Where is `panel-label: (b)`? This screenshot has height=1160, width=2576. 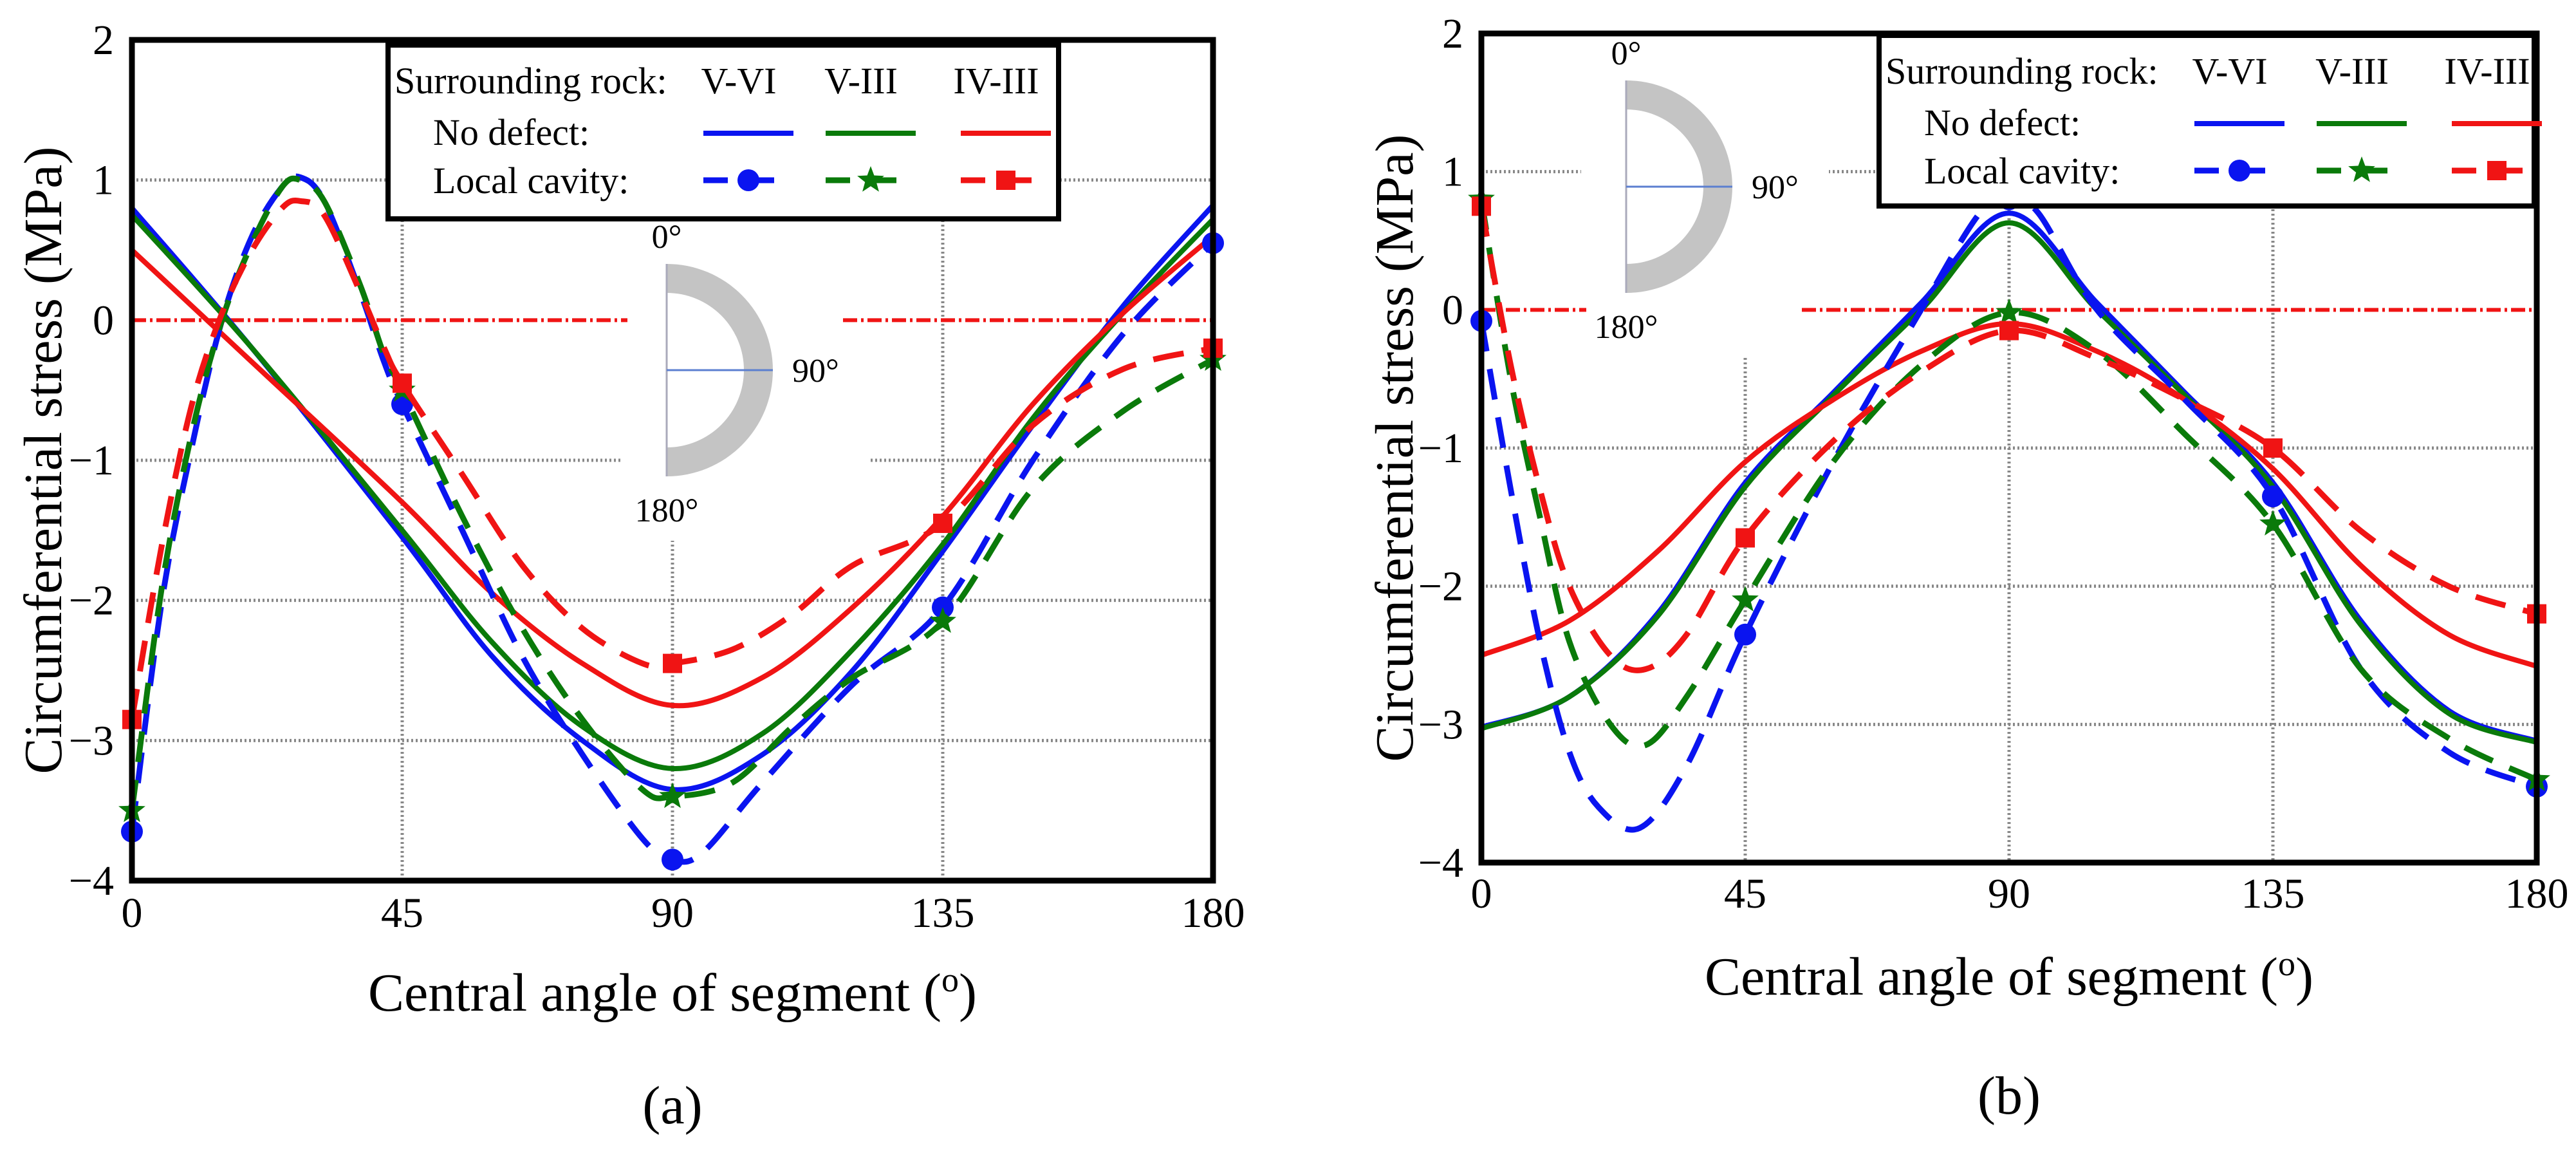 panel-label: (b) is located at coordinates (2009, 1096).